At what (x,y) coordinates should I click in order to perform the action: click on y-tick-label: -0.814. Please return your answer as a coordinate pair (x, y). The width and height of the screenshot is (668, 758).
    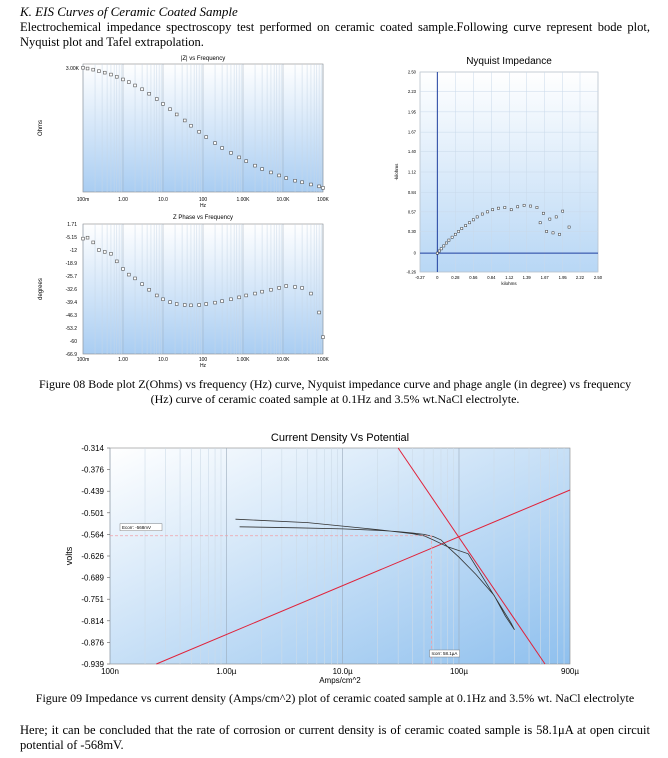
    Looking at the image, I should click on (92, 621).